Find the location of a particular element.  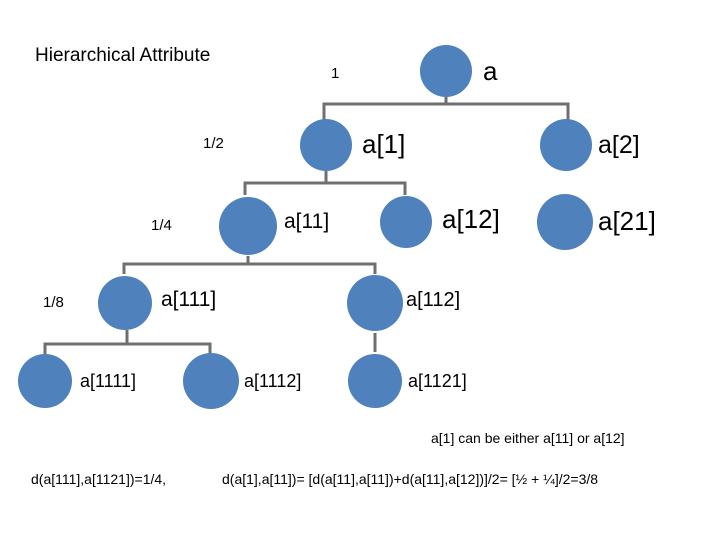

label-a112: a[112] is located at coordinates (433, 300).